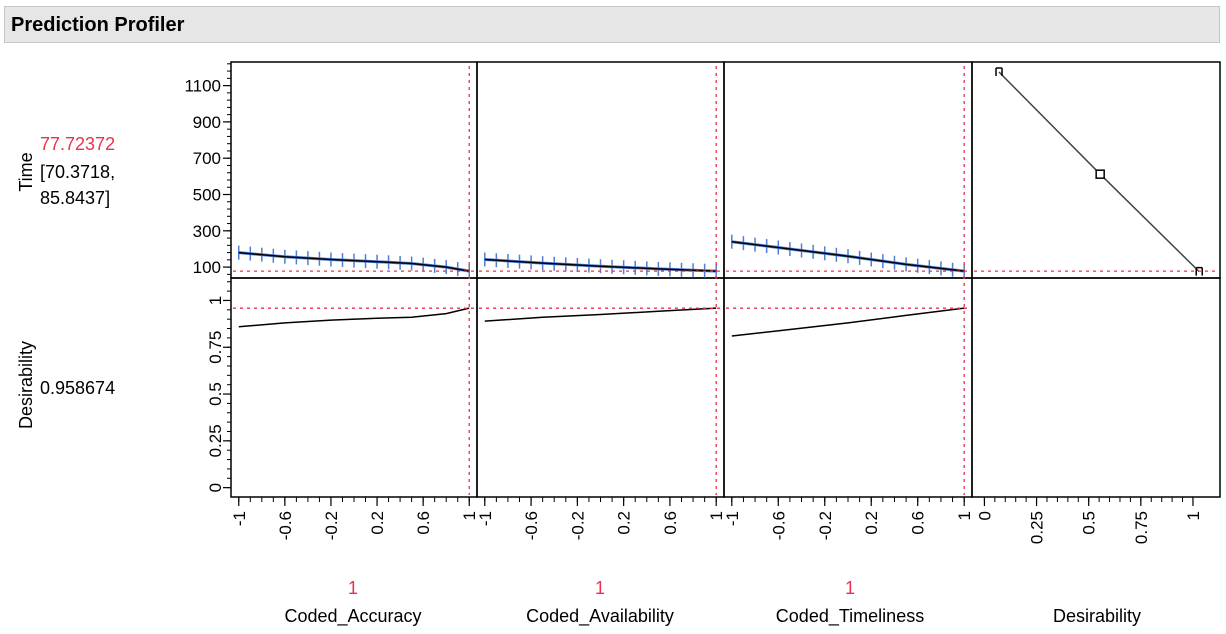 The image size is (1226, 634). What do you see at coordinates (98, 25) in the screenshot?
I see `panel-title: Prediction Profiler` at bounding box center [98, 25].